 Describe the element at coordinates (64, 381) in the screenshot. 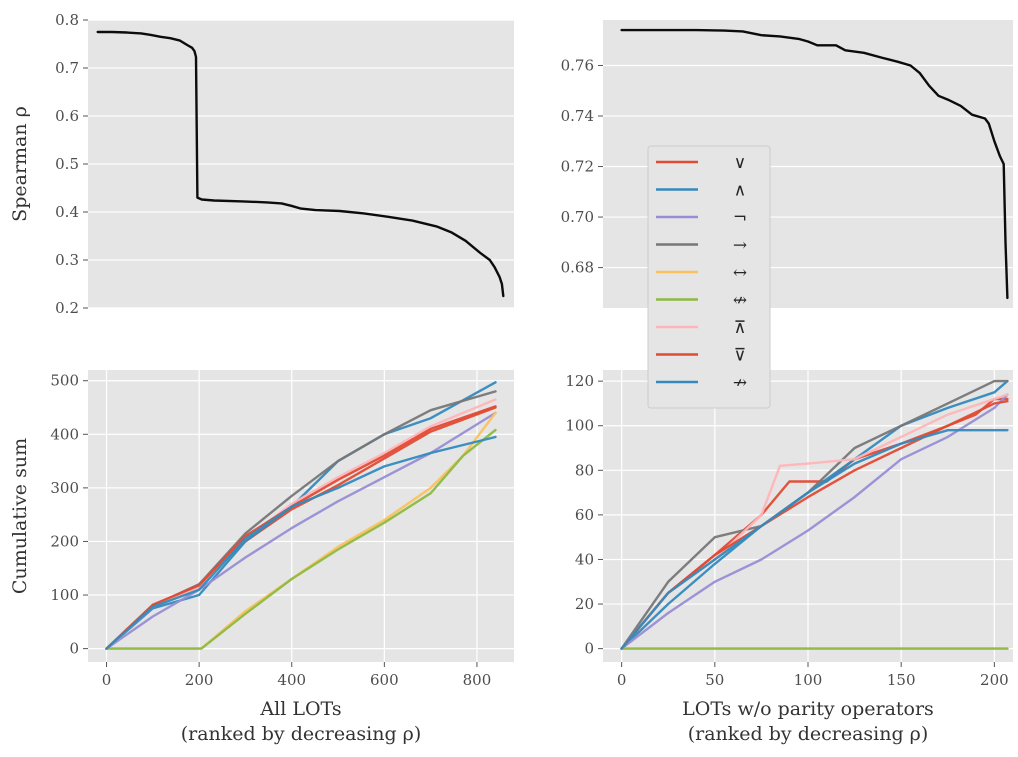

I see `y-tick-label: 500` at that location.